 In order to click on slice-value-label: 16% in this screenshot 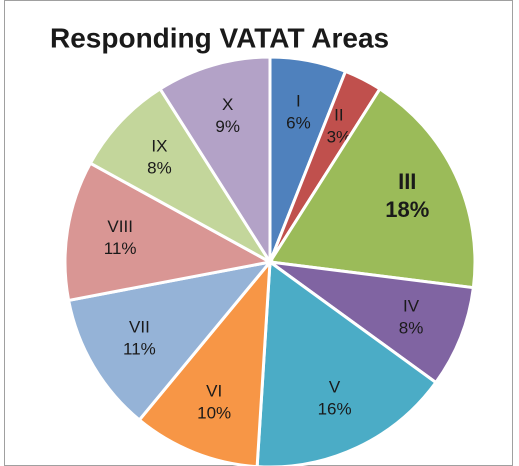, I will do `click(335, 409)`.